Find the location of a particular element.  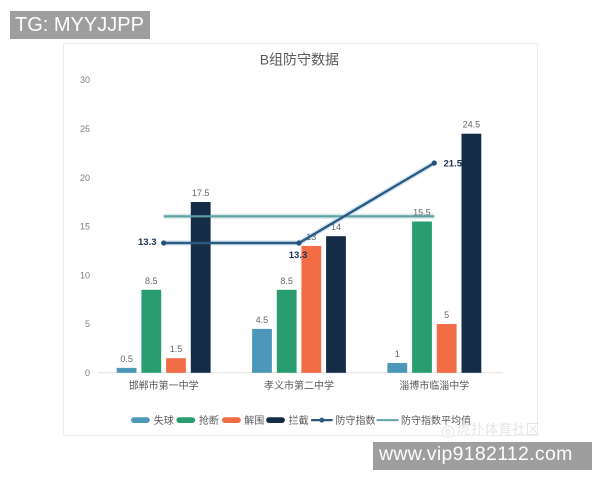

svg-text: 14 is located at coordinates (336, 227).